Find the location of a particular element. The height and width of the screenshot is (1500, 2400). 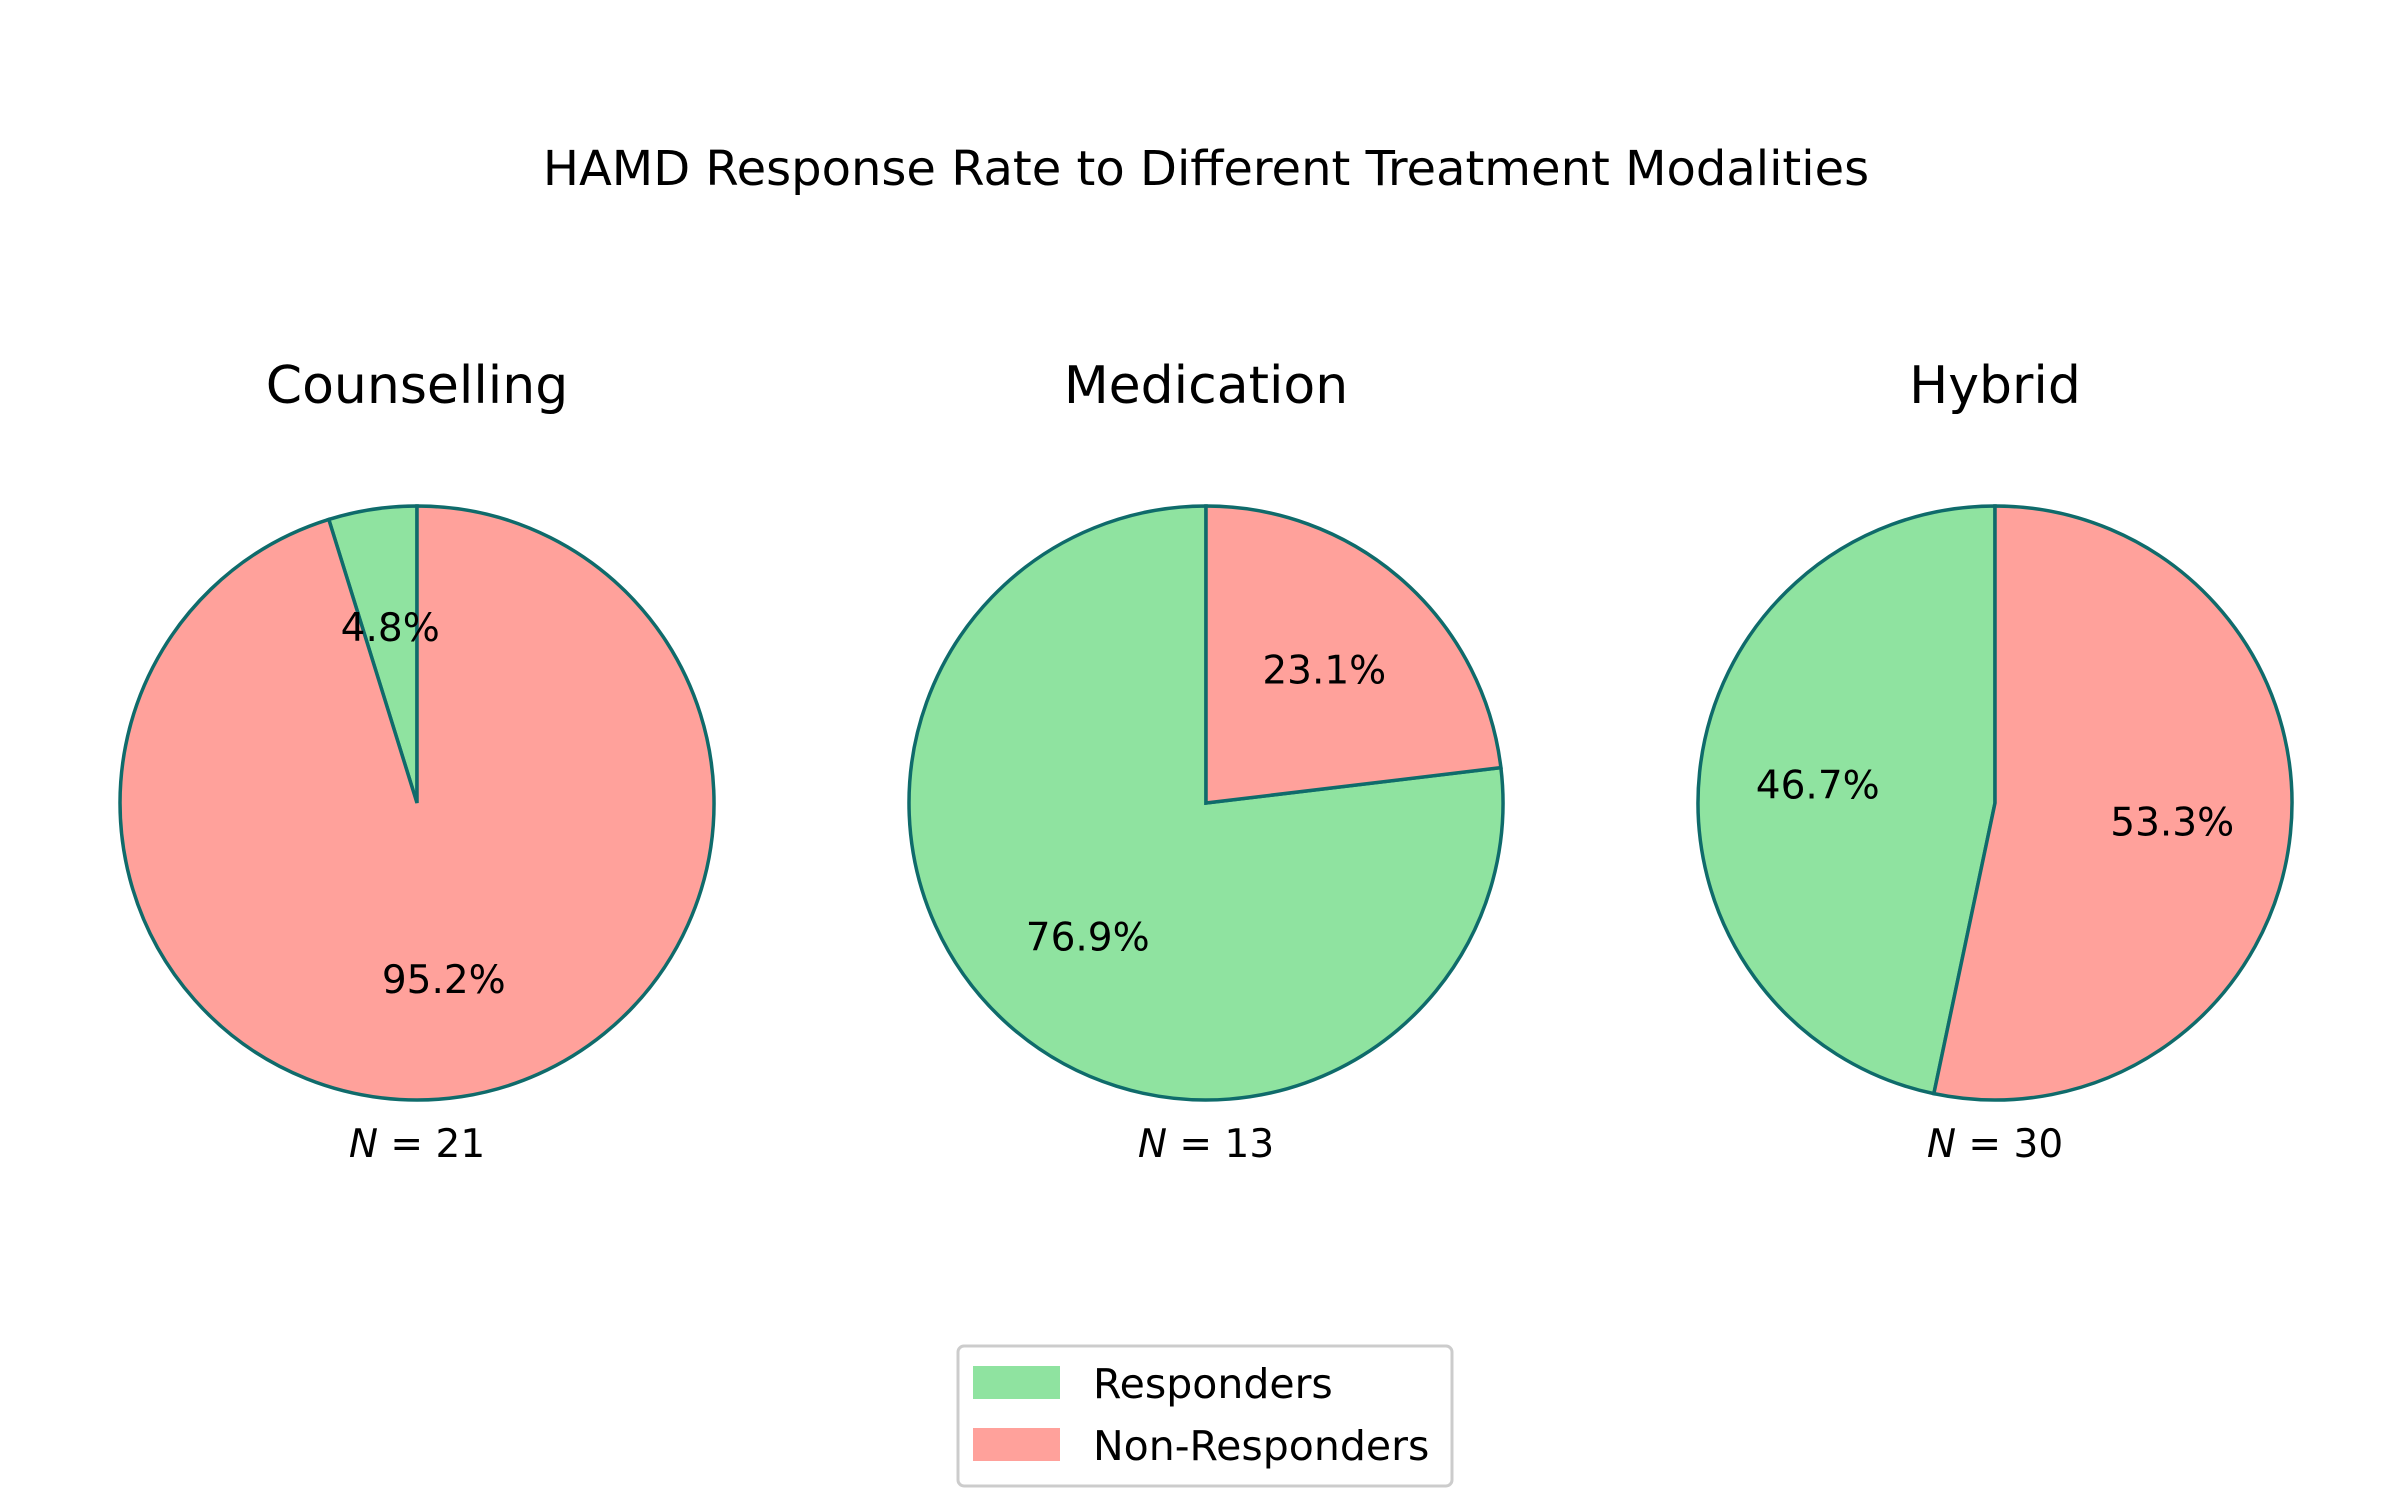

pie-n-label-medication: N = 13 is located at coordinates (1206, 1144).